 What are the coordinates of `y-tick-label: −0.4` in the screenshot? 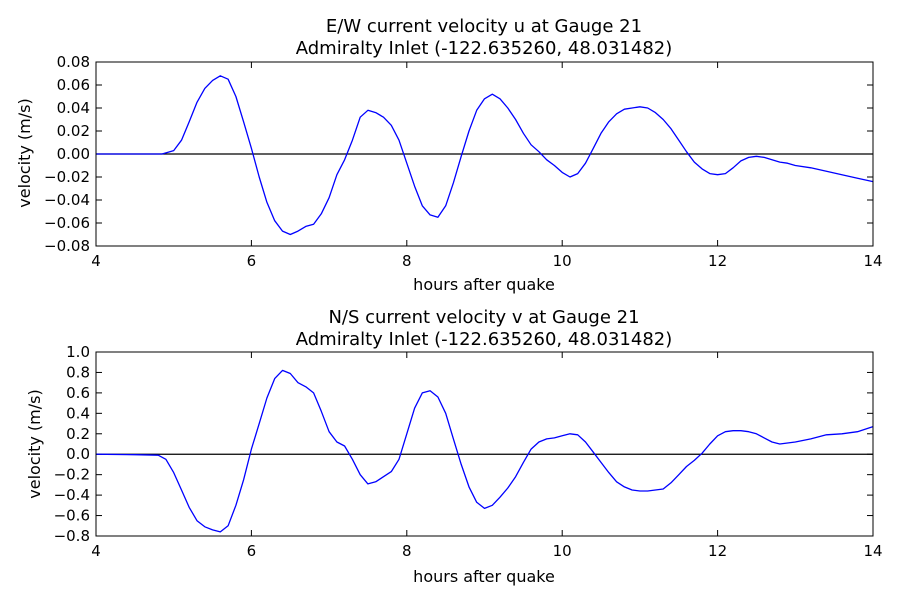 It's located at (72, 495).